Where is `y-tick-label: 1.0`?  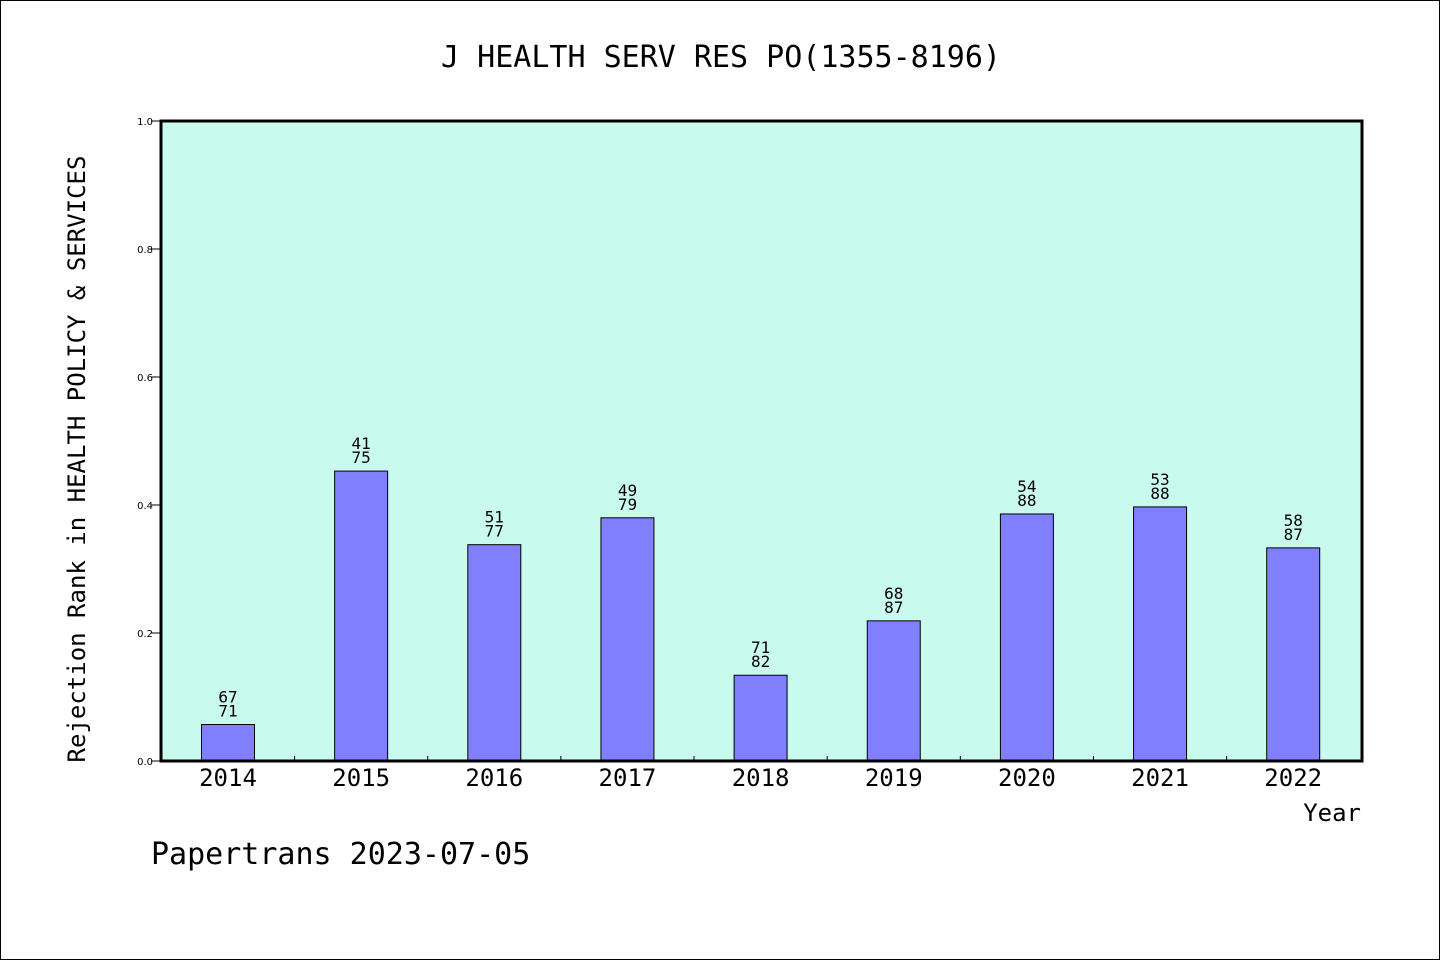 y-tick-label: 1.0 is located at coordinates (145, 122).